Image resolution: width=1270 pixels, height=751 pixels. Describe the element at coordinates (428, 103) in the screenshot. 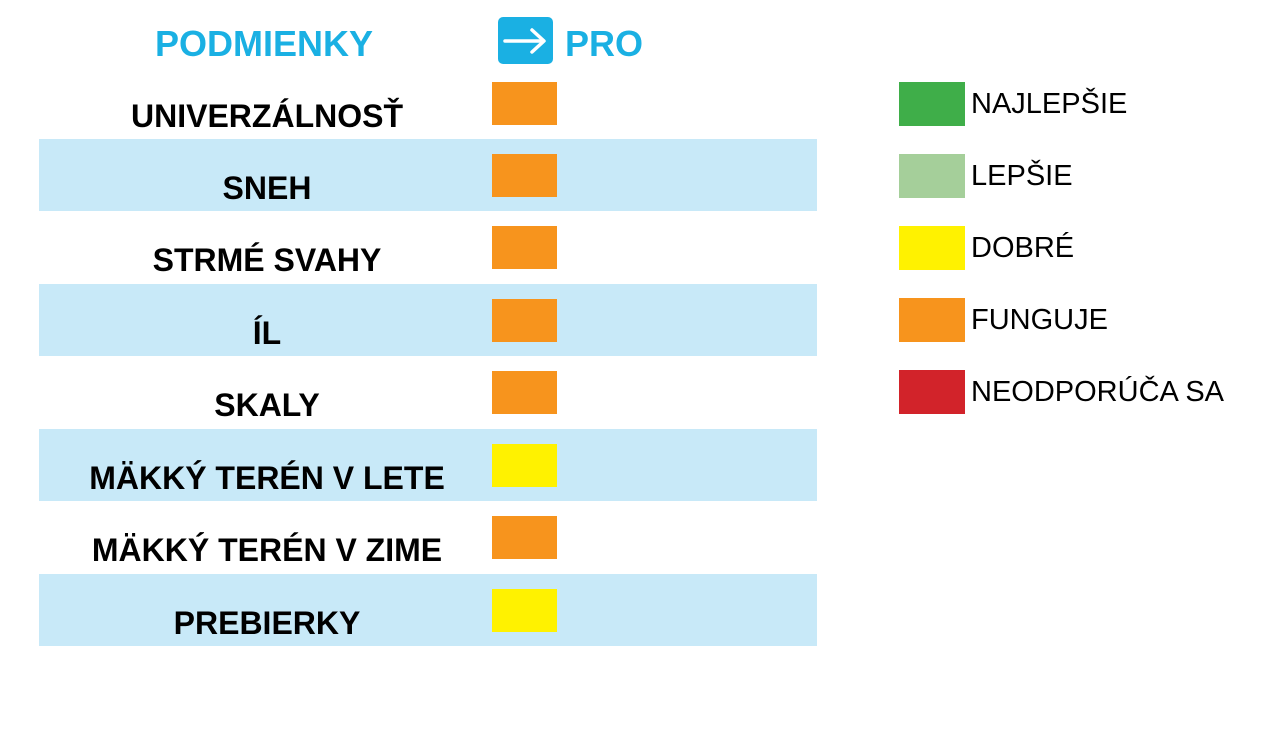

I see `table-row: UNIVERZÁLNOSŤ` at that location.